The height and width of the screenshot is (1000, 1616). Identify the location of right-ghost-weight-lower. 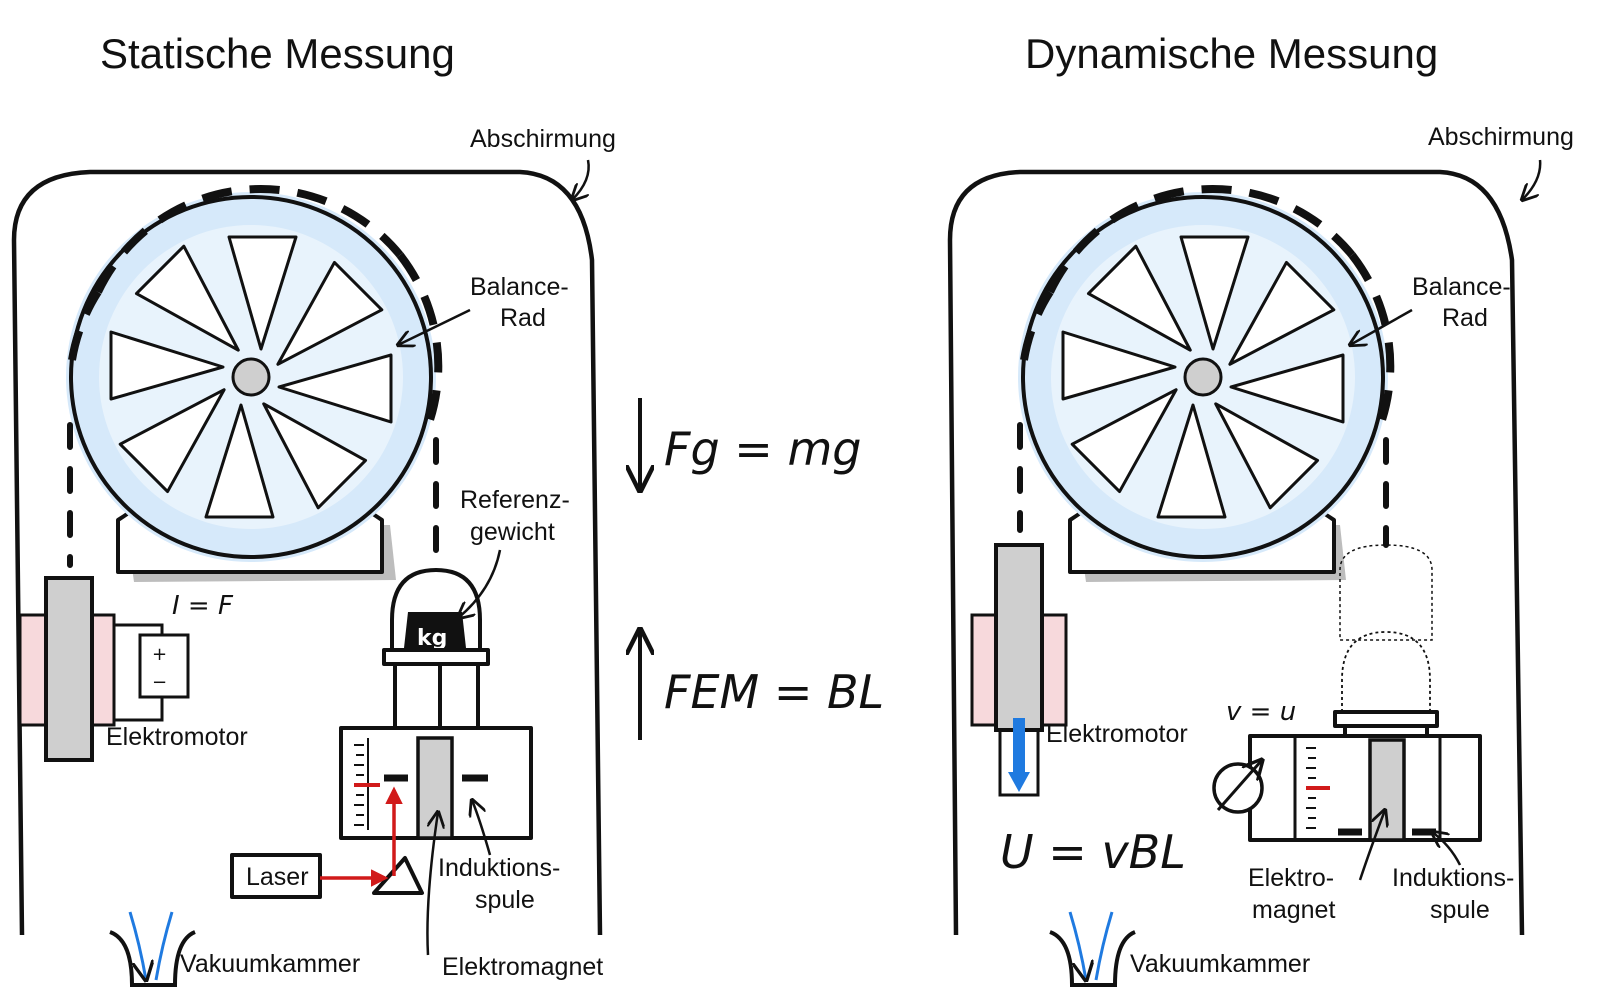
(1386, 672).